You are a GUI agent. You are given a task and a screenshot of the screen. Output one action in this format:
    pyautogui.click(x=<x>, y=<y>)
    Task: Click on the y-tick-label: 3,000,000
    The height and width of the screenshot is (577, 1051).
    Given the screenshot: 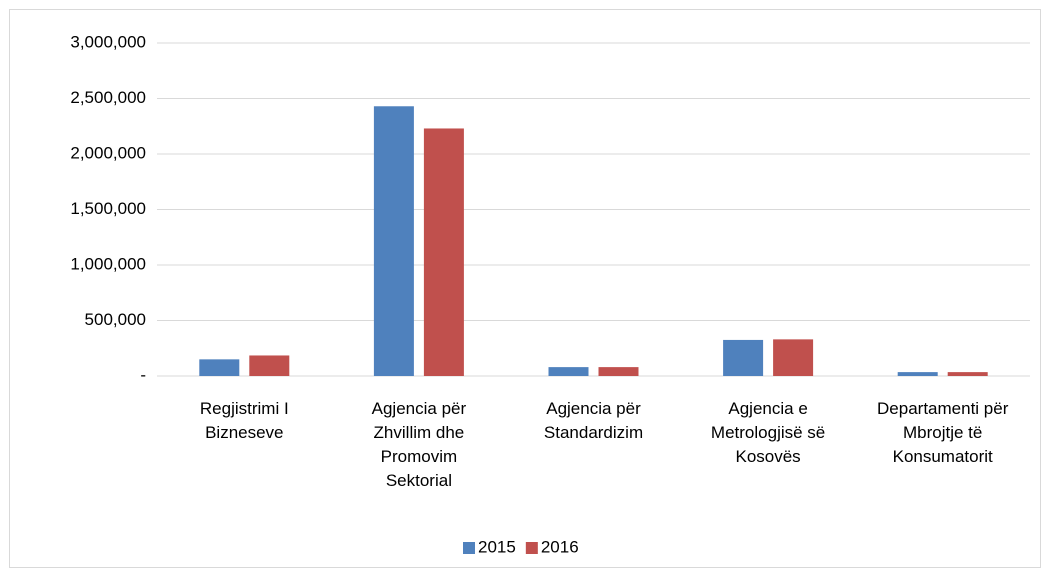 What is the action you would take?
    pyautogui.click(x=108, y=41)
    